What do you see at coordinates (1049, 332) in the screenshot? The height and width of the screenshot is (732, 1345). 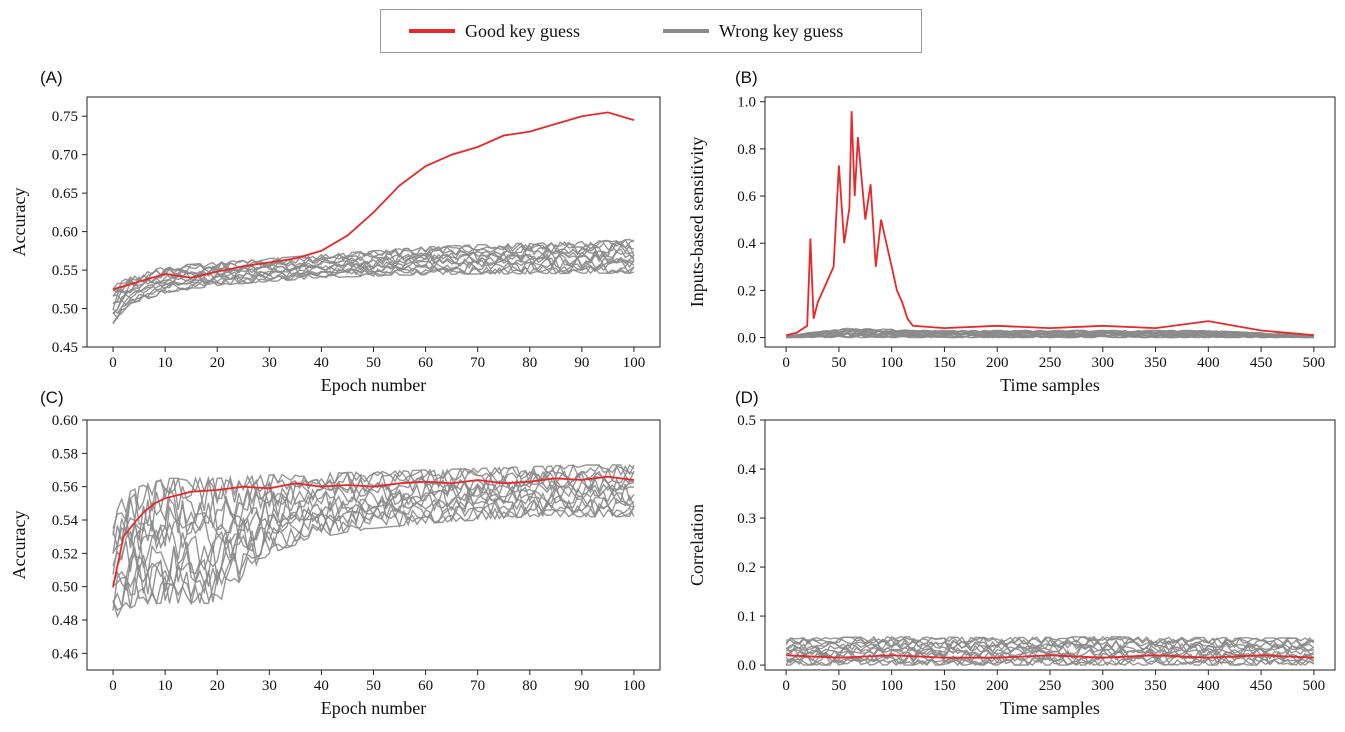 I see `panel-b-wrong-key-trace` at bounding box center [1049, 332].